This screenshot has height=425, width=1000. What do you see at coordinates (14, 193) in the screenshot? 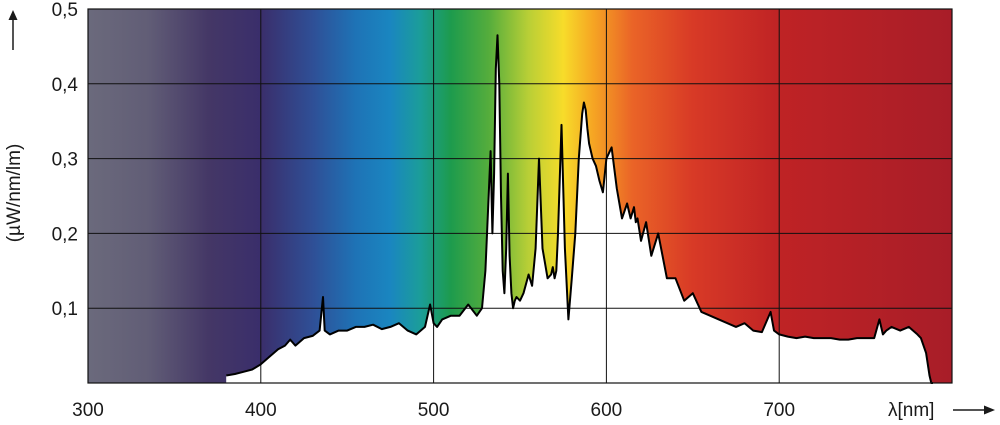
I see `y-axis-label: (µW/nm/lm)` at bounding box center [14, 193].